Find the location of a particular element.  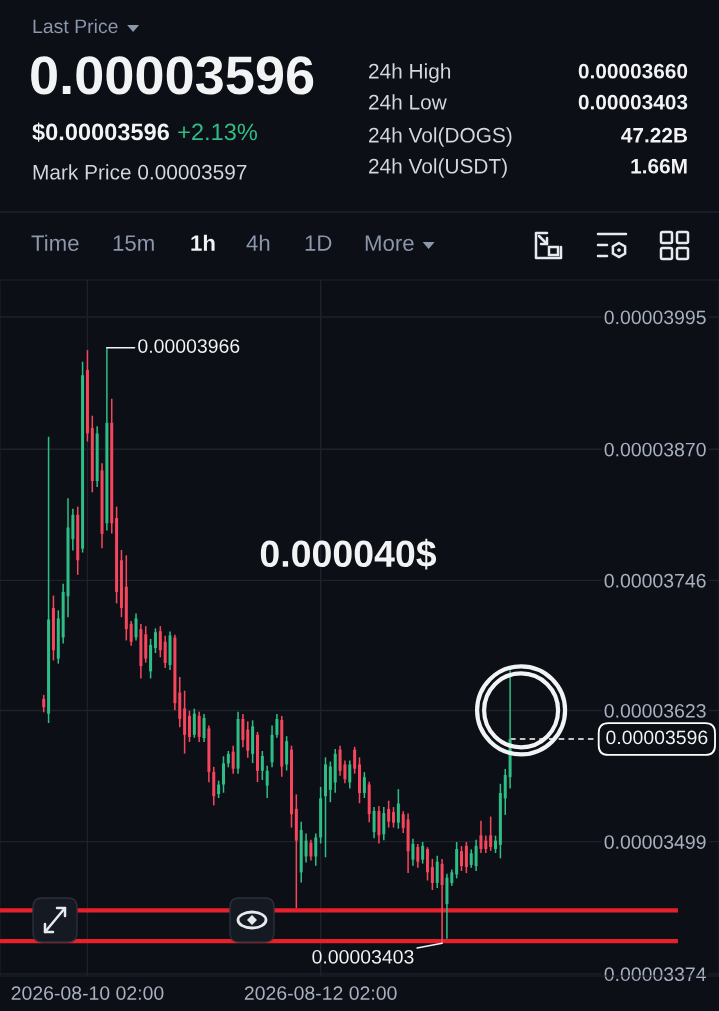

x-tick-label: 2026-08-12 02:00 is located at coordinates (320, 993).